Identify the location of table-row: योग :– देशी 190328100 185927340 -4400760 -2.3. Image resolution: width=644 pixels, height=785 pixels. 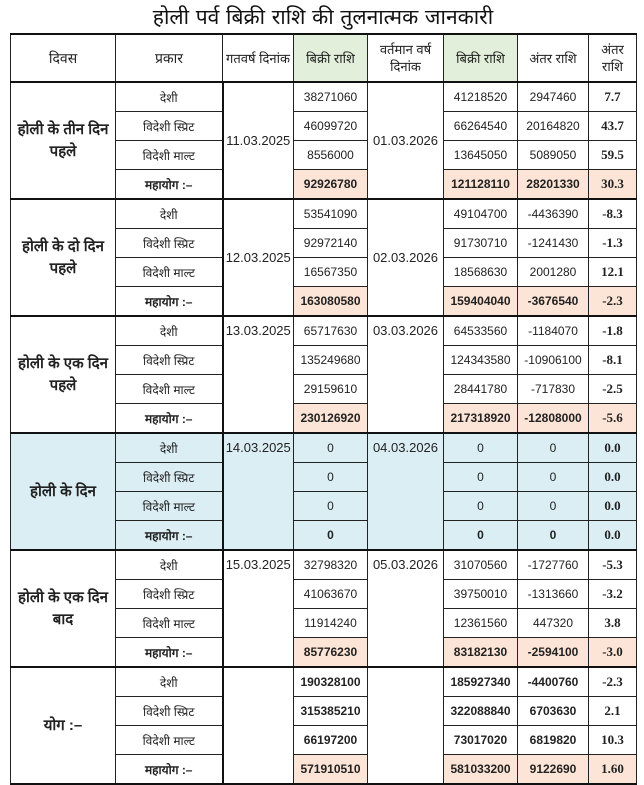
(323, 725).